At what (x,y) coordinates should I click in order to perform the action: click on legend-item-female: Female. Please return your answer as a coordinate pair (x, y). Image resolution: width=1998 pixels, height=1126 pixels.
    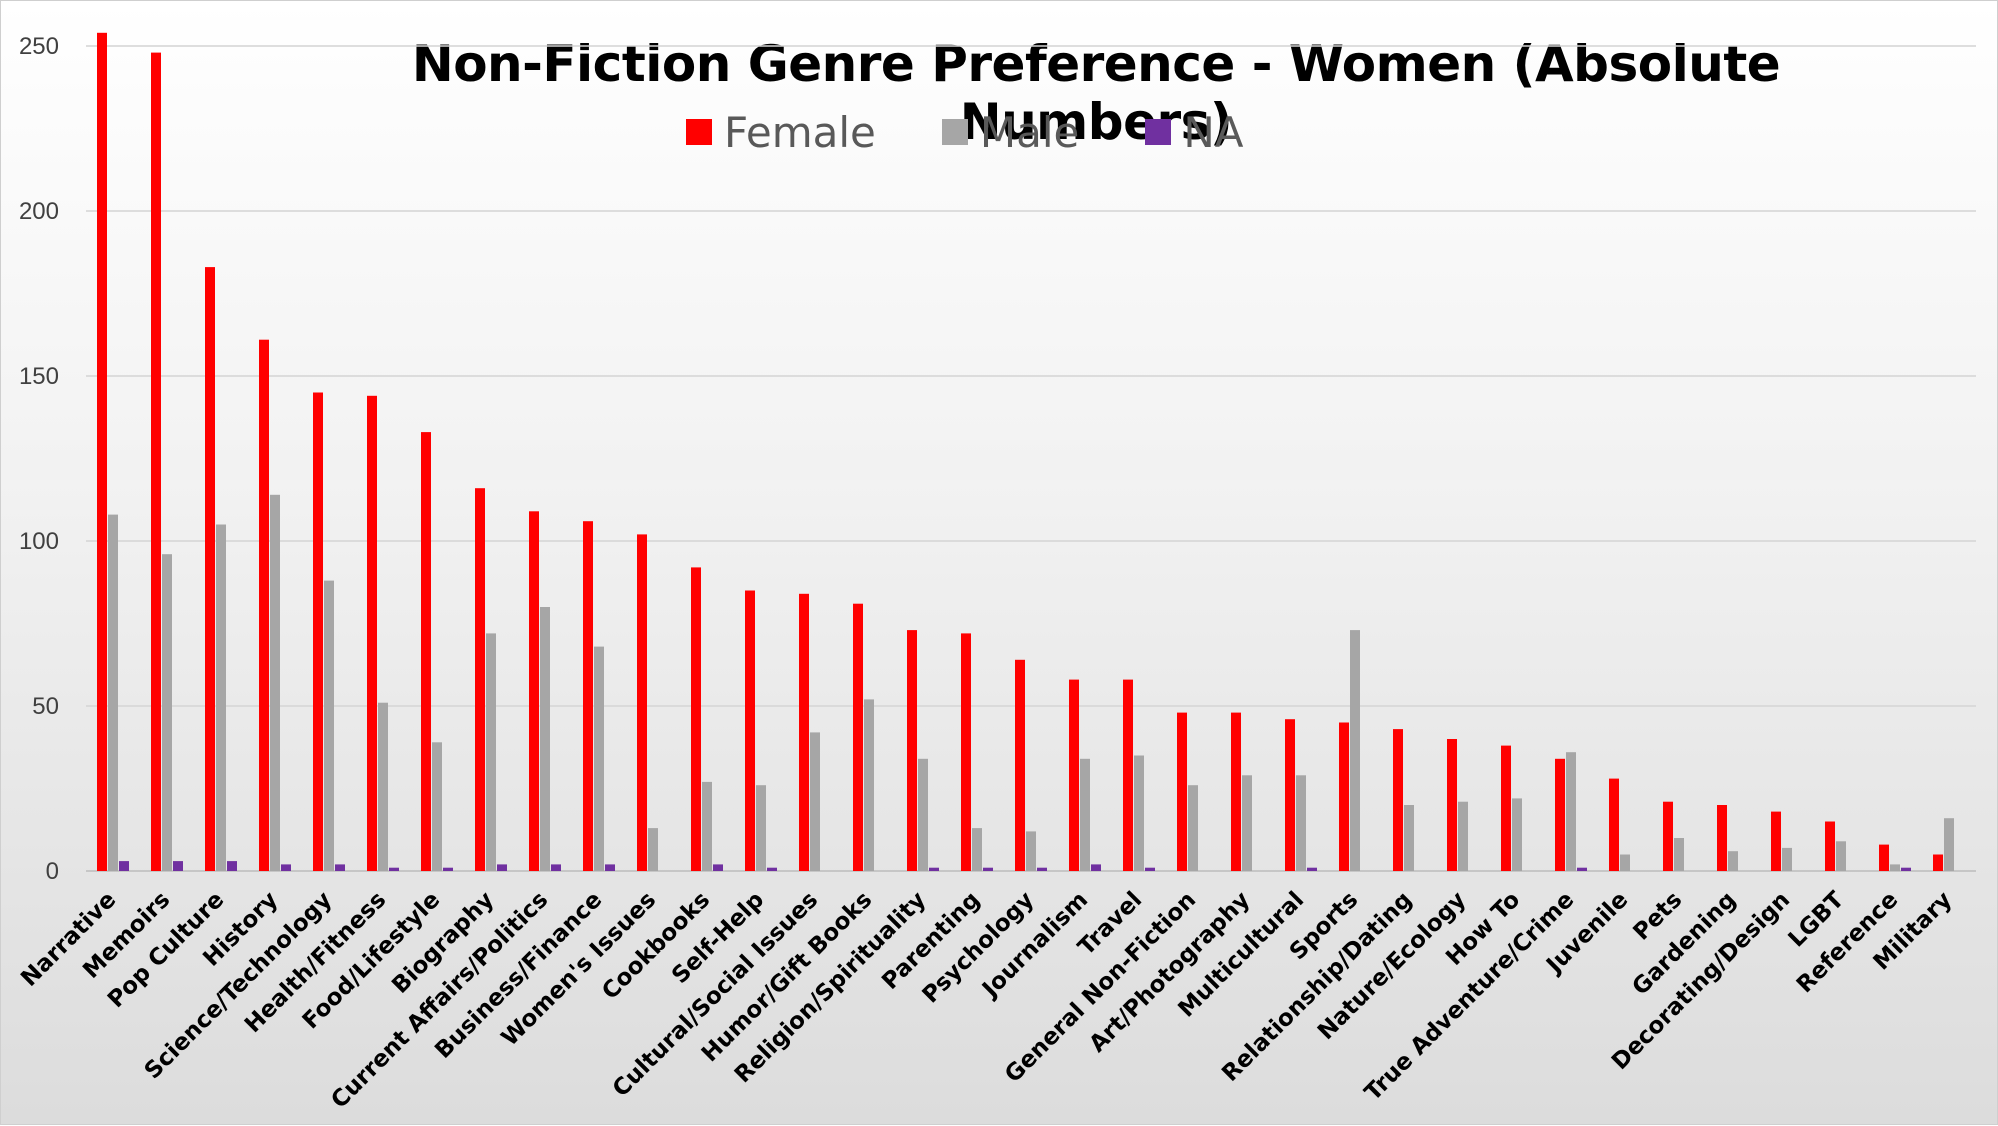
    Looking at the image, I should click on (781, 132).